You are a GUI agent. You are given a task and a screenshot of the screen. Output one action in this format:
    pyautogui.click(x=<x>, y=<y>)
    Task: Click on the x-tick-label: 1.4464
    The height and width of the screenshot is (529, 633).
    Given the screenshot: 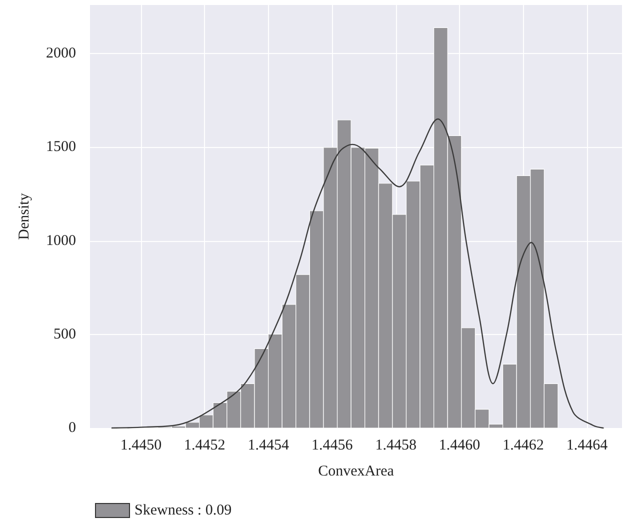 What is the action you would take?
    pyautogui.click(x=587, y=446)
    